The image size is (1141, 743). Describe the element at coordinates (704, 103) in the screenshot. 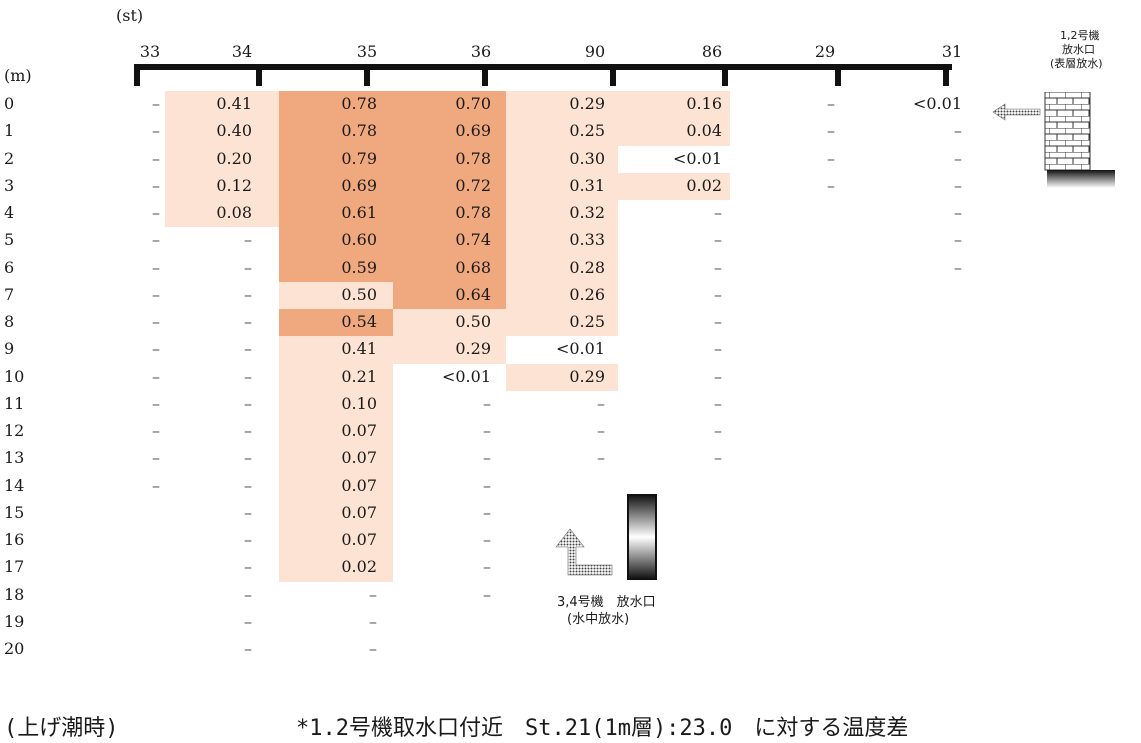

I see `value-cell: 0.16` at that location.